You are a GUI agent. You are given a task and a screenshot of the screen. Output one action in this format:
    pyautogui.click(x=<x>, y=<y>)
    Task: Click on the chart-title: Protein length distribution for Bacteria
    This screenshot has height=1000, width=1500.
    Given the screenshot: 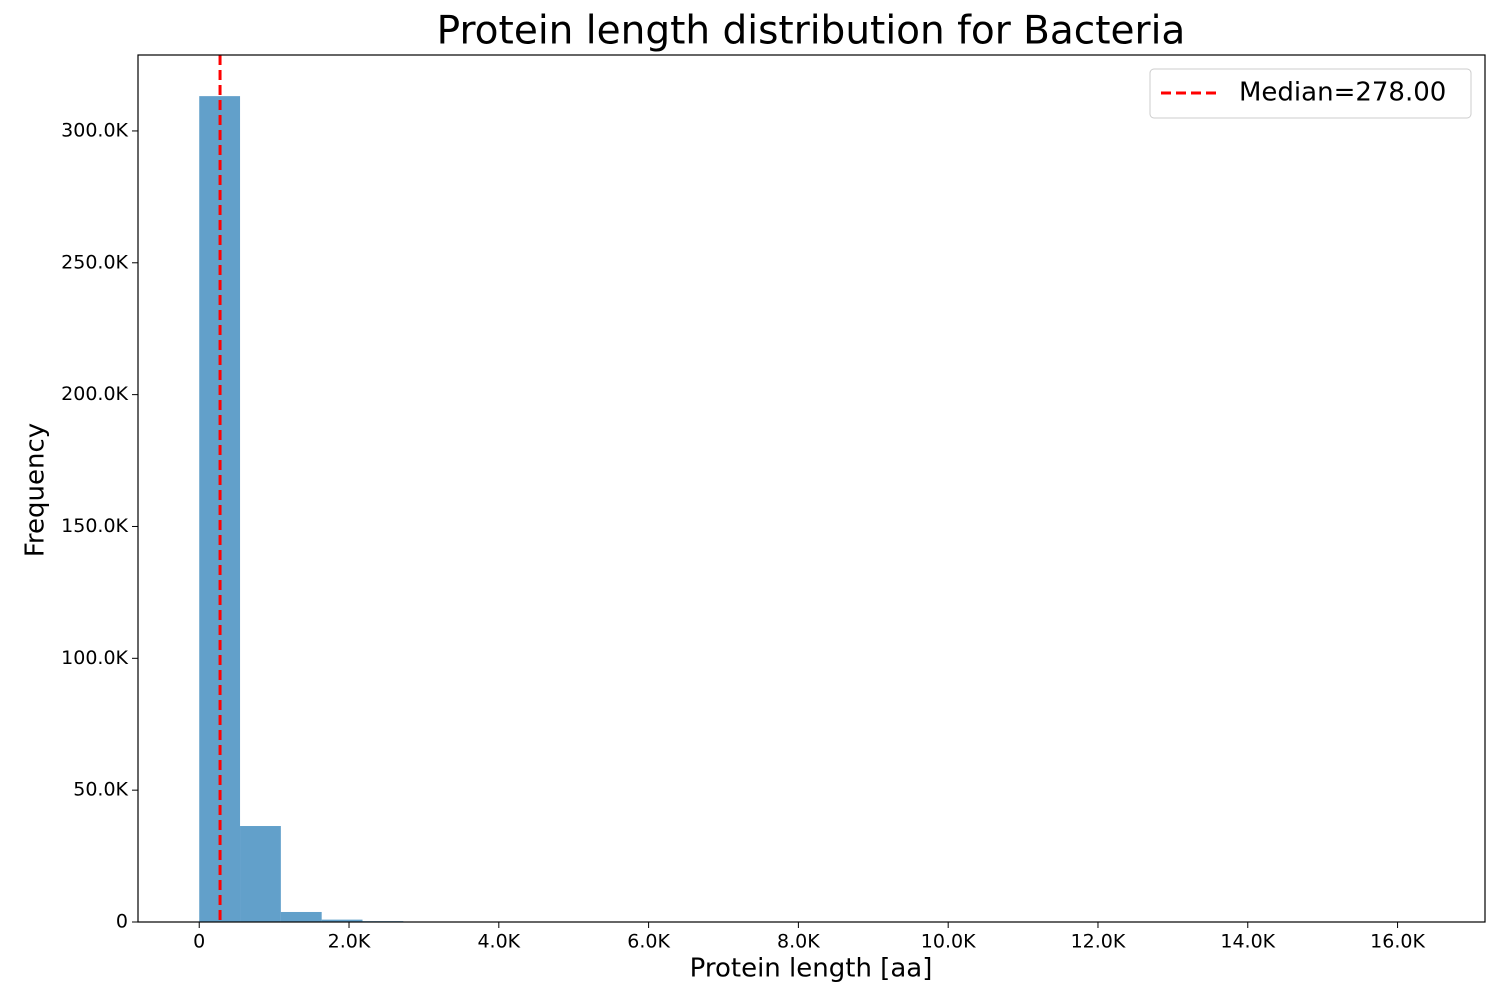 What is the action you would take?
    pyautogui.click(x=811, y=31)
    